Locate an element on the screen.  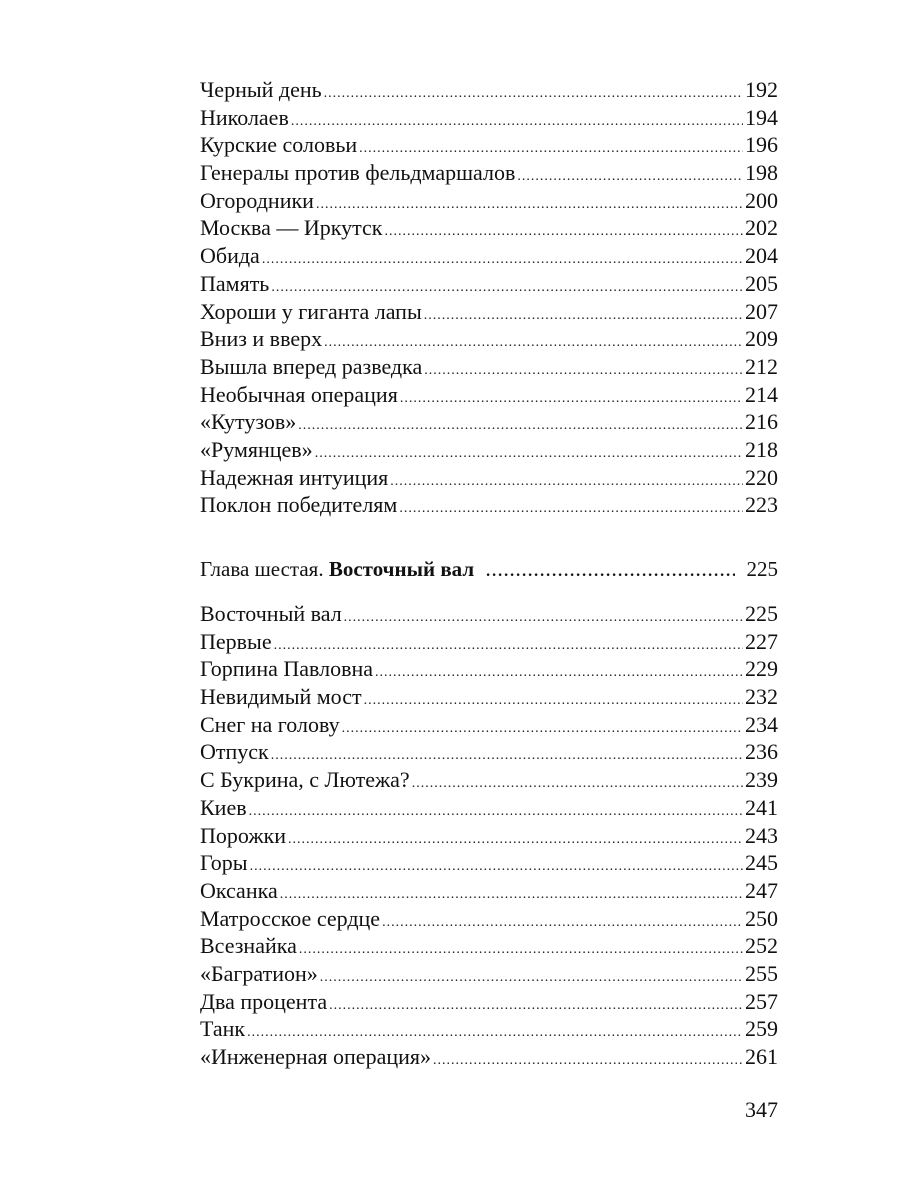
toc-entry: Хороши у гиганта лапы 207 is located at coordinates (489, 312).